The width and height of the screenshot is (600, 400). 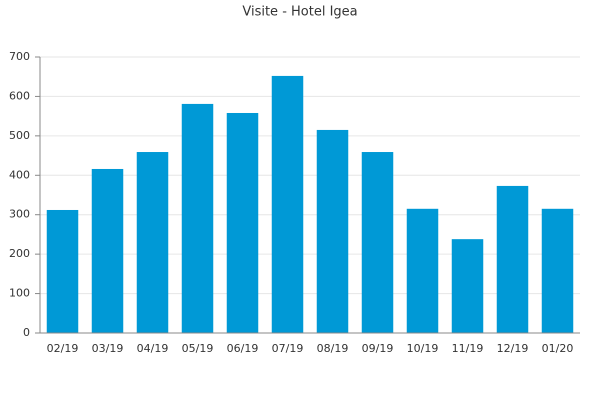 What do you see at coordinates (19, 135) in the screenshot?
I see `y-tick-label: 500` at bounding box center [19, 135].